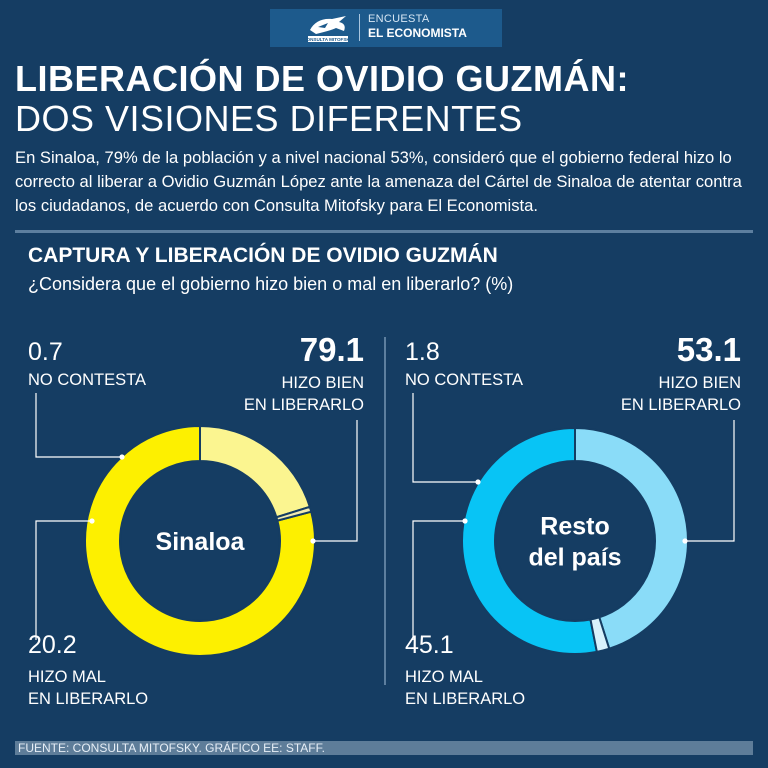  I want to click on sinaloa-center-label: Sinaloa, so click(201, 542).